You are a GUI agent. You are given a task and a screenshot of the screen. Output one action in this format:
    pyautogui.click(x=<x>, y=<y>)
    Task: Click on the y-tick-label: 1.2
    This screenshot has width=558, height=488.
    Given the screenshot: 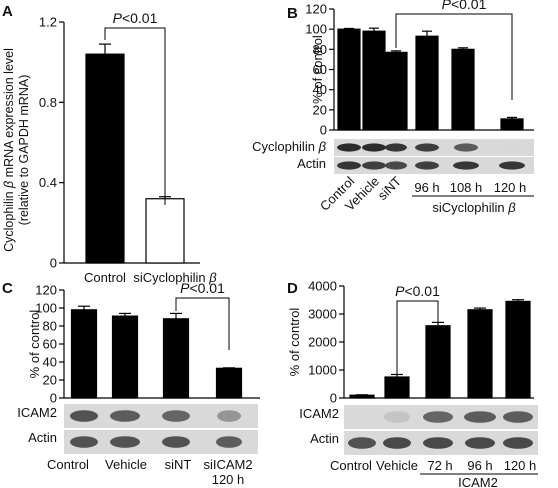 What is the action you would take?
    pyautogui.click(x=48, y=22)
    